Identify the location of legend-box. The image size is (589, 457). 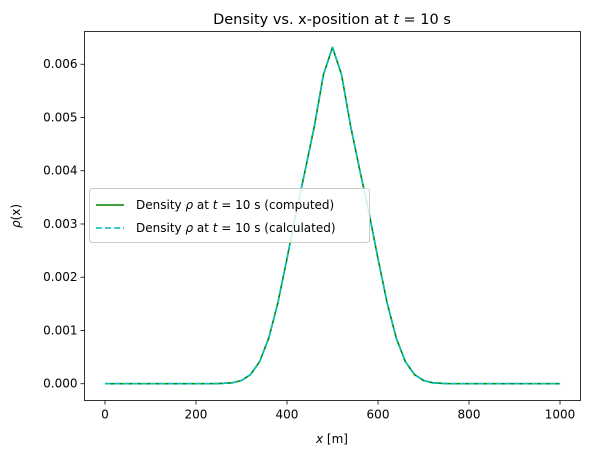
(229, 215).